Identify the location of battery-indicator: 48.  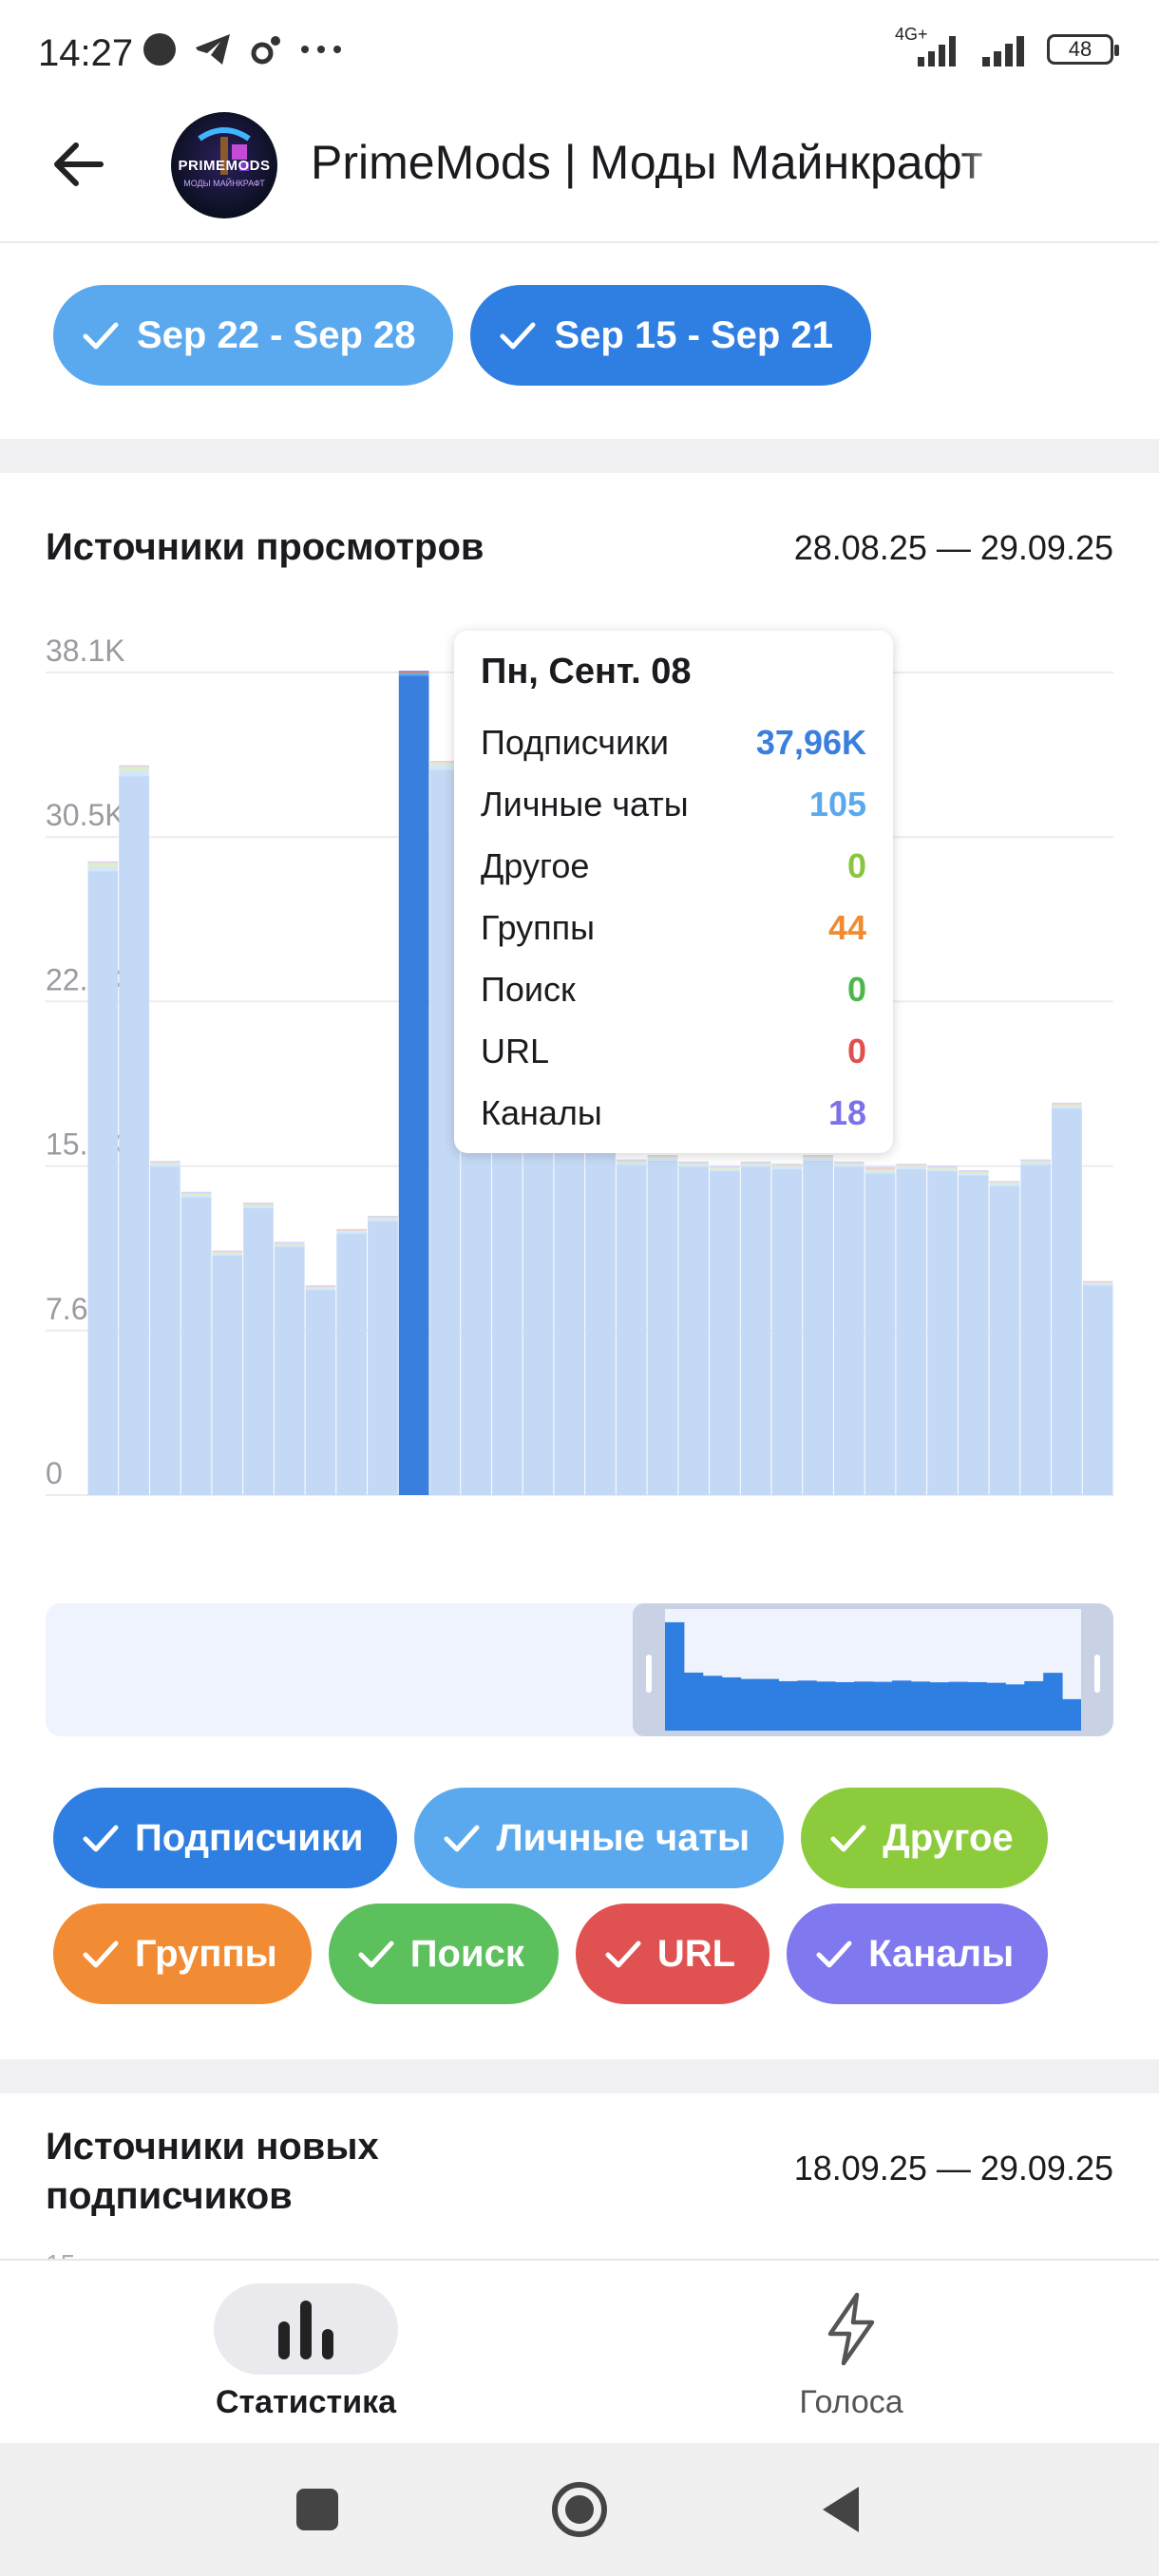
(1083, 49).